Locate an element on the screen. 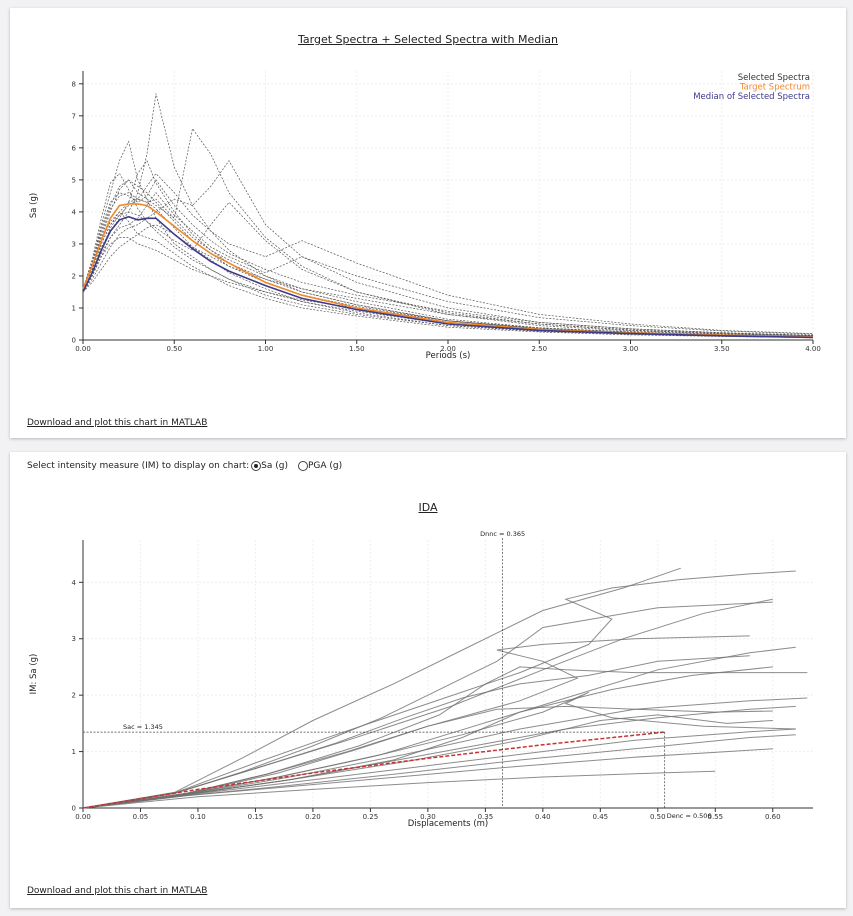 Image resolution: width=853 pixels, height=916 pixels. ida-x-tick-label: 0.25 is located at coordinates (371, 817).